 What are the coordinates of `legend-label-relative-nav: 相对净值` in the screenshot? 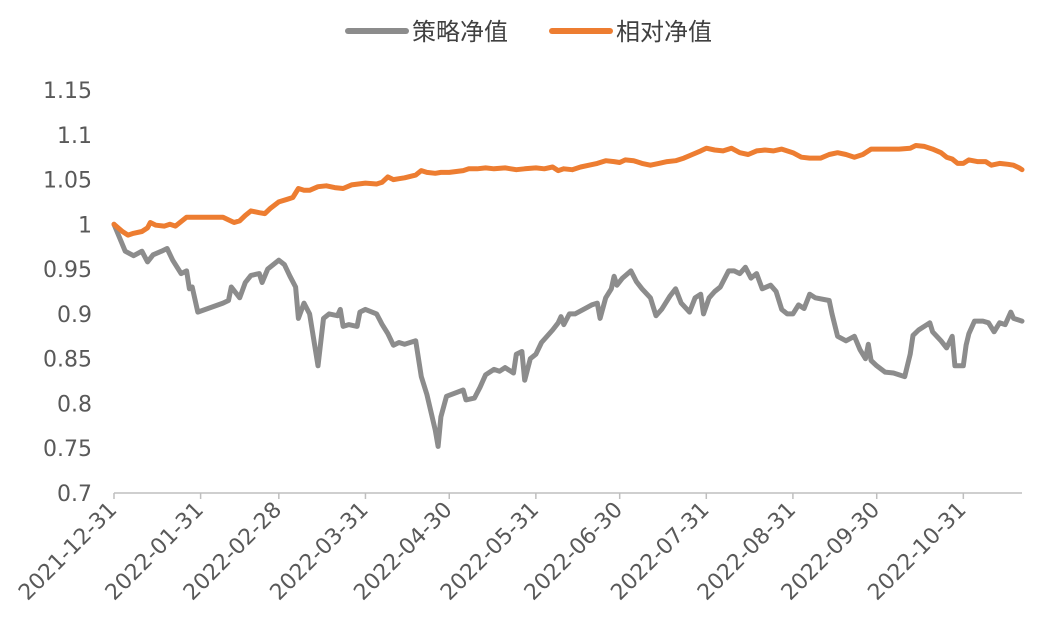 It's located at (664, 32).